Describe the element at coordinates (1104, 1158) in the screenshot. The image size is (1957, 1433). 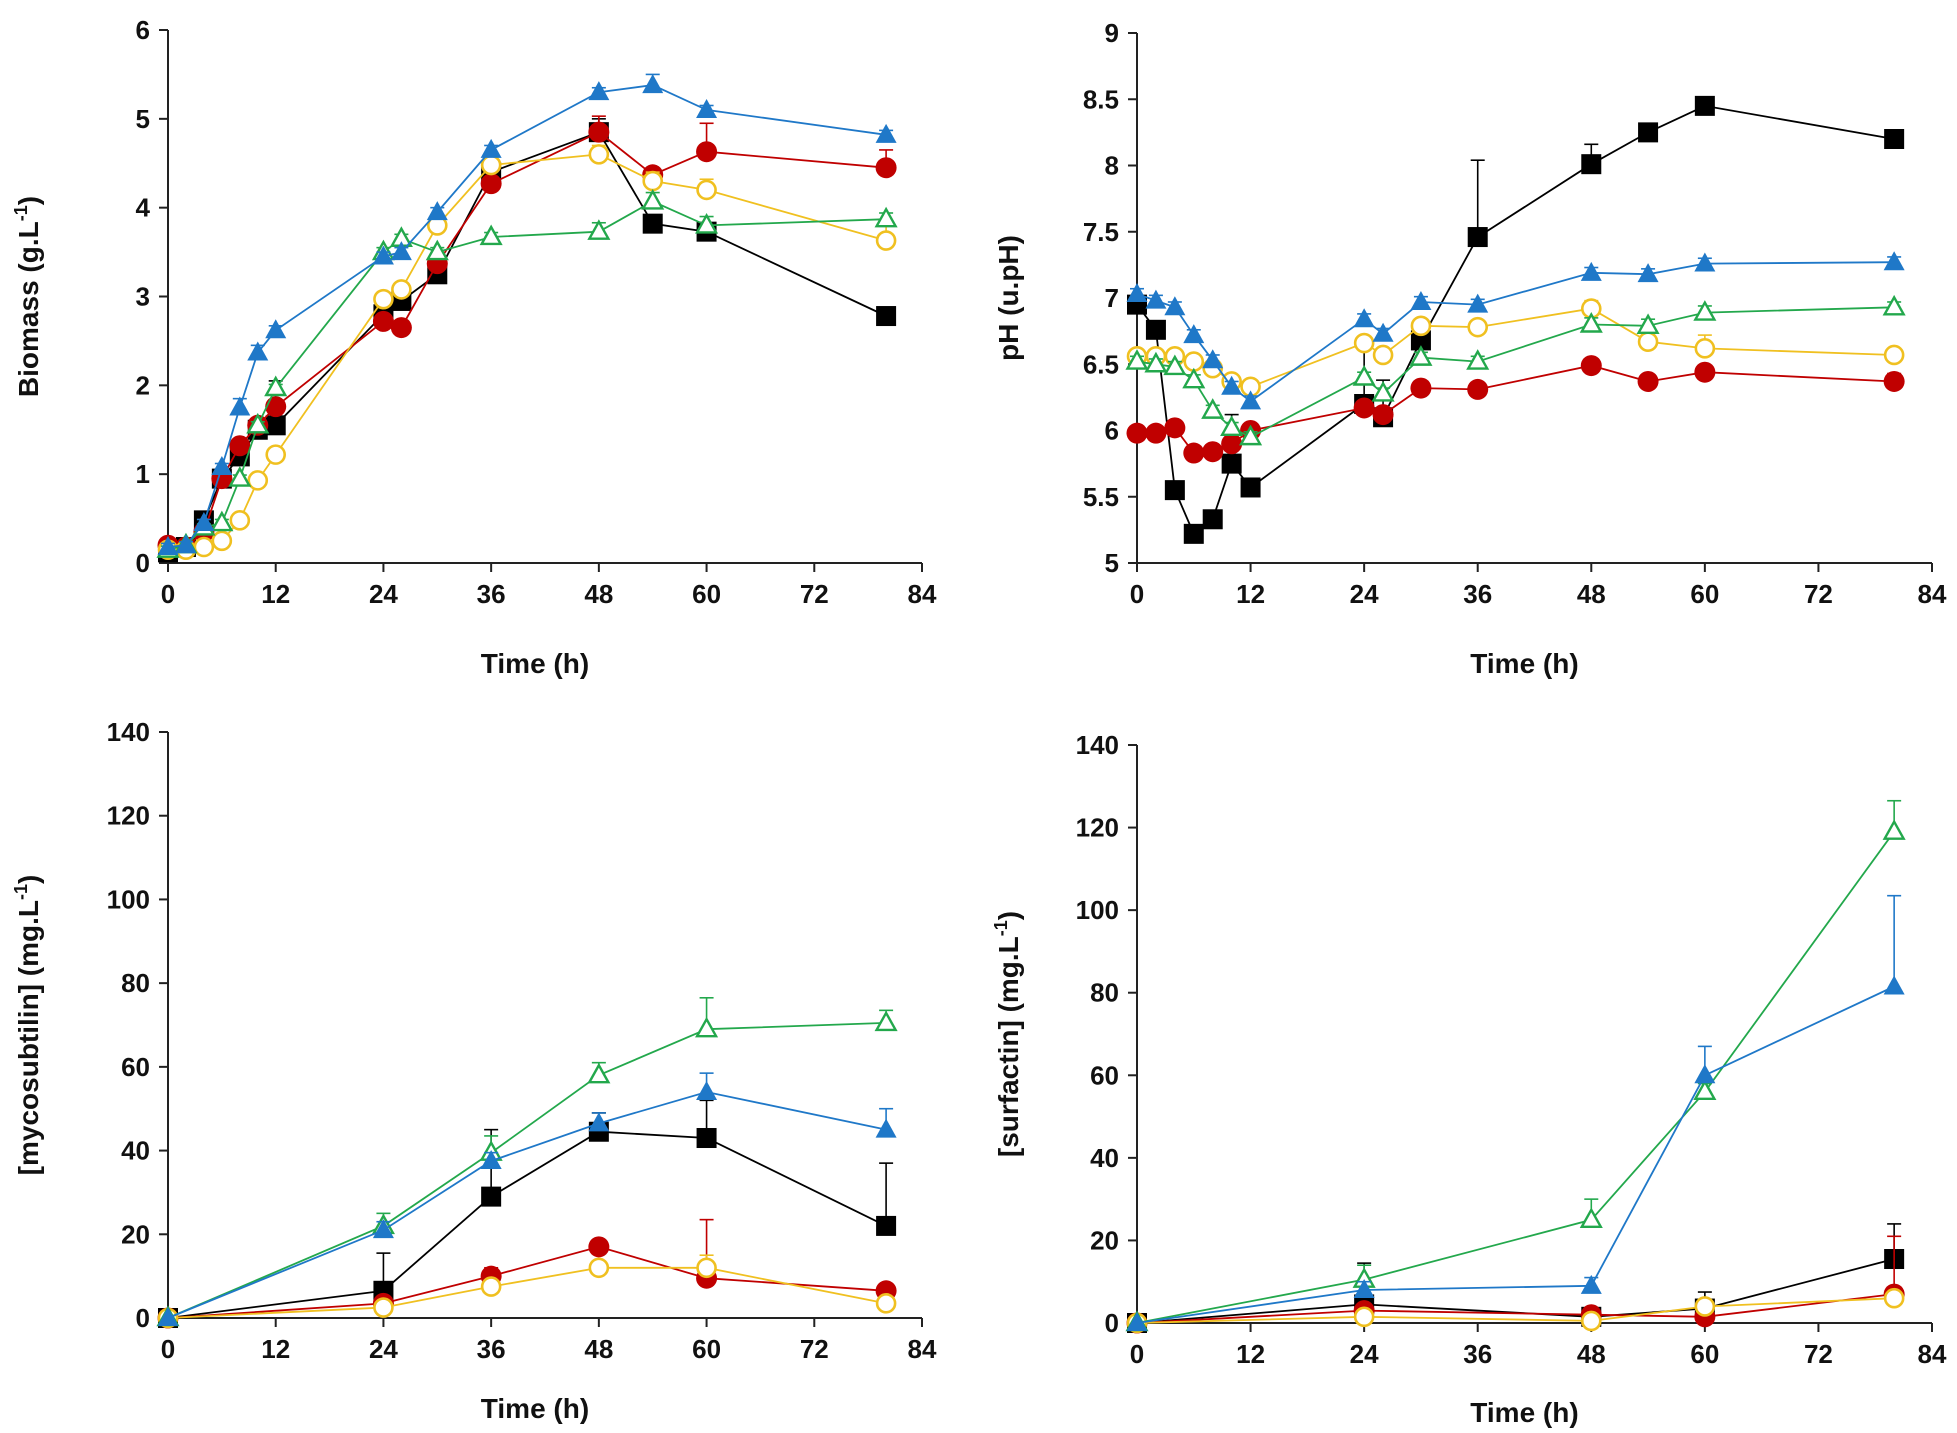
I see `y-tick-label: 40` at that location.